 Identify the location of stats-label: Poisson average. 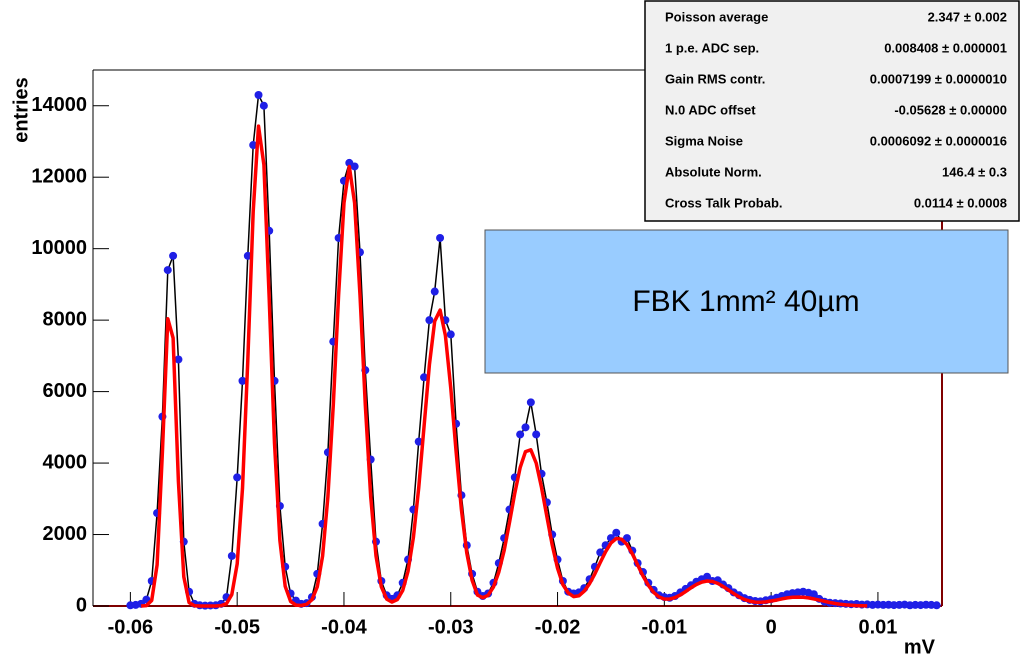
(716, 16).